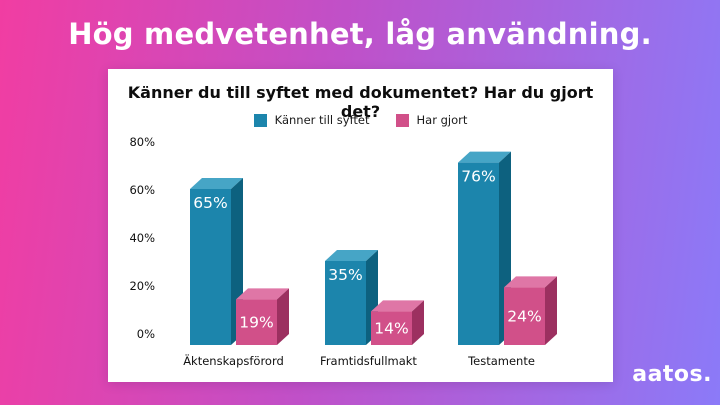  What do you see at coordinates (210, 203) in the screenshot?
I see `bar-value-label: 65%` at bounding box center [210, 203].